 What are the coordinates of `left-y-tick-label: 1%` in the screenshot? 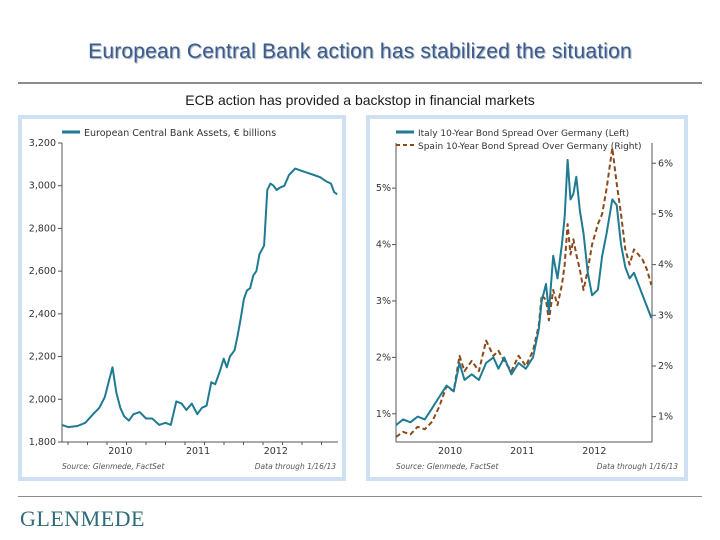 It's located at (383, 414).